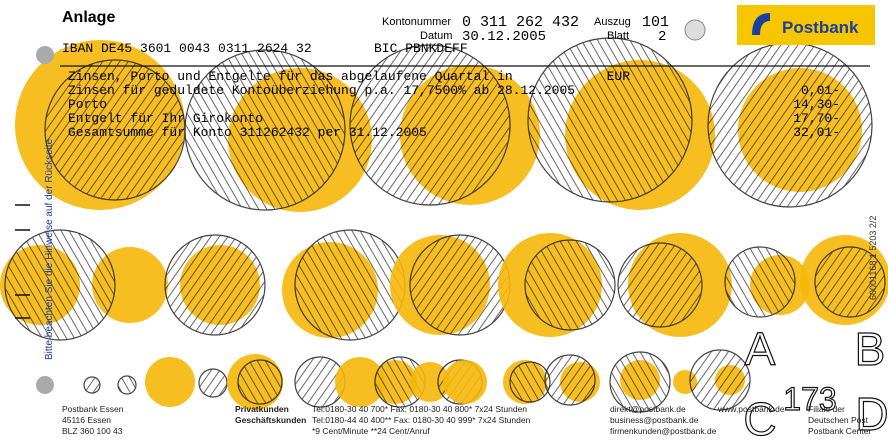 This screenshot has height=445, width=888. What do you see at coordinates (619, 76) in the screenshot?
I see `row-amount: EUR` at bounding box center [619, 76].